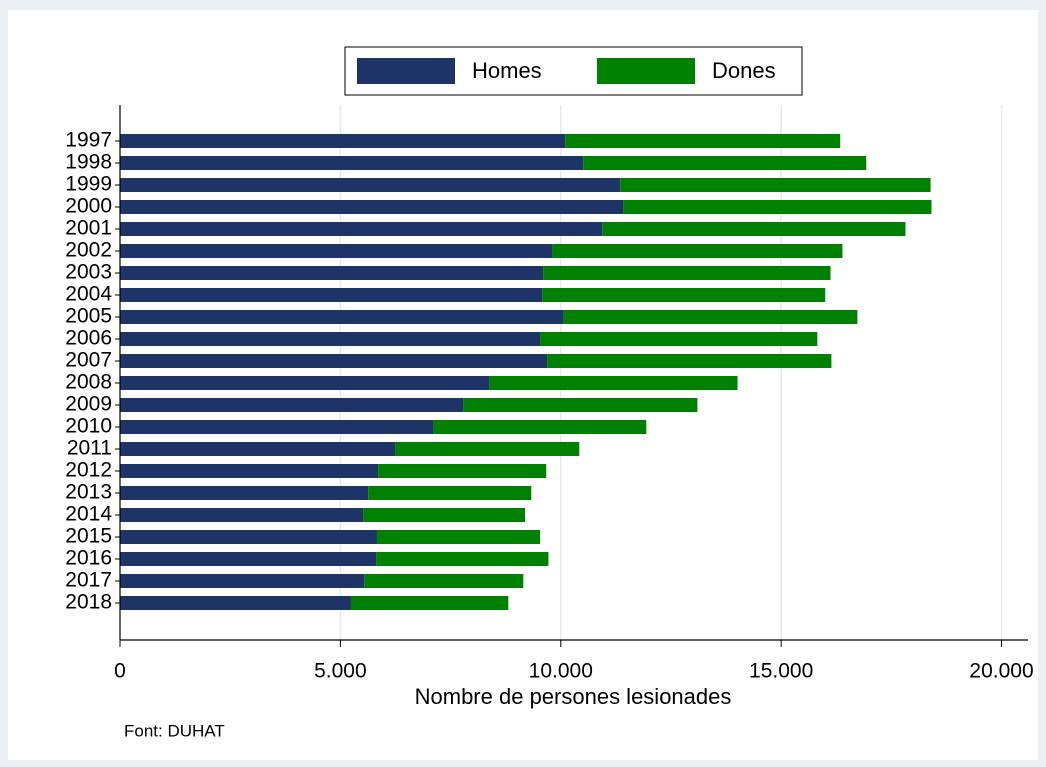 This screenshot has width=1046, height=767. What do you see at coordinates (88, 162) in the screenshot?
I see `y-tick-label: 1998` at bounding box center [88, 162].